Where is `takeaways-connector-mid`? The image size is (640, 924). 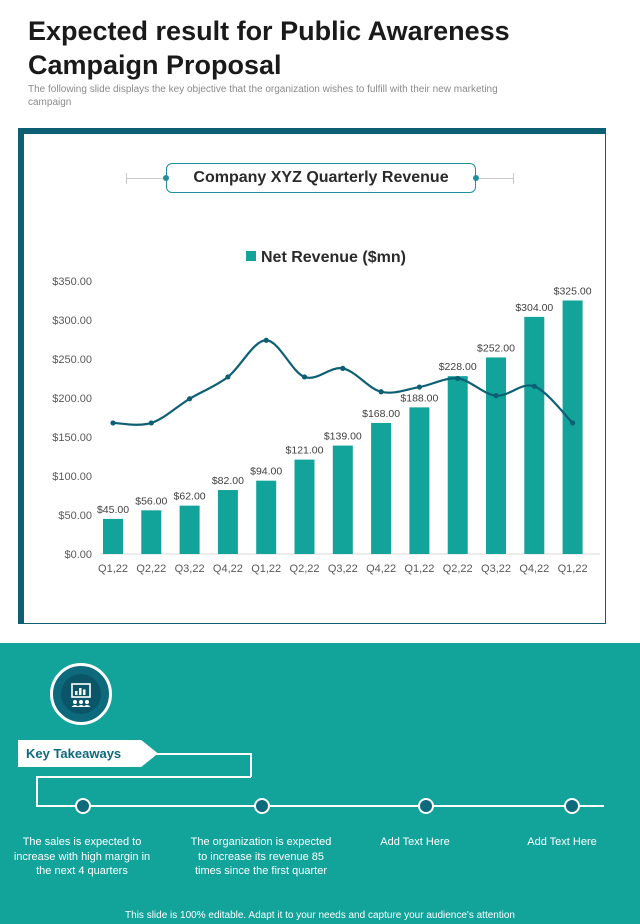 takeaways-connector-mid is located at coordinates (143, 777).